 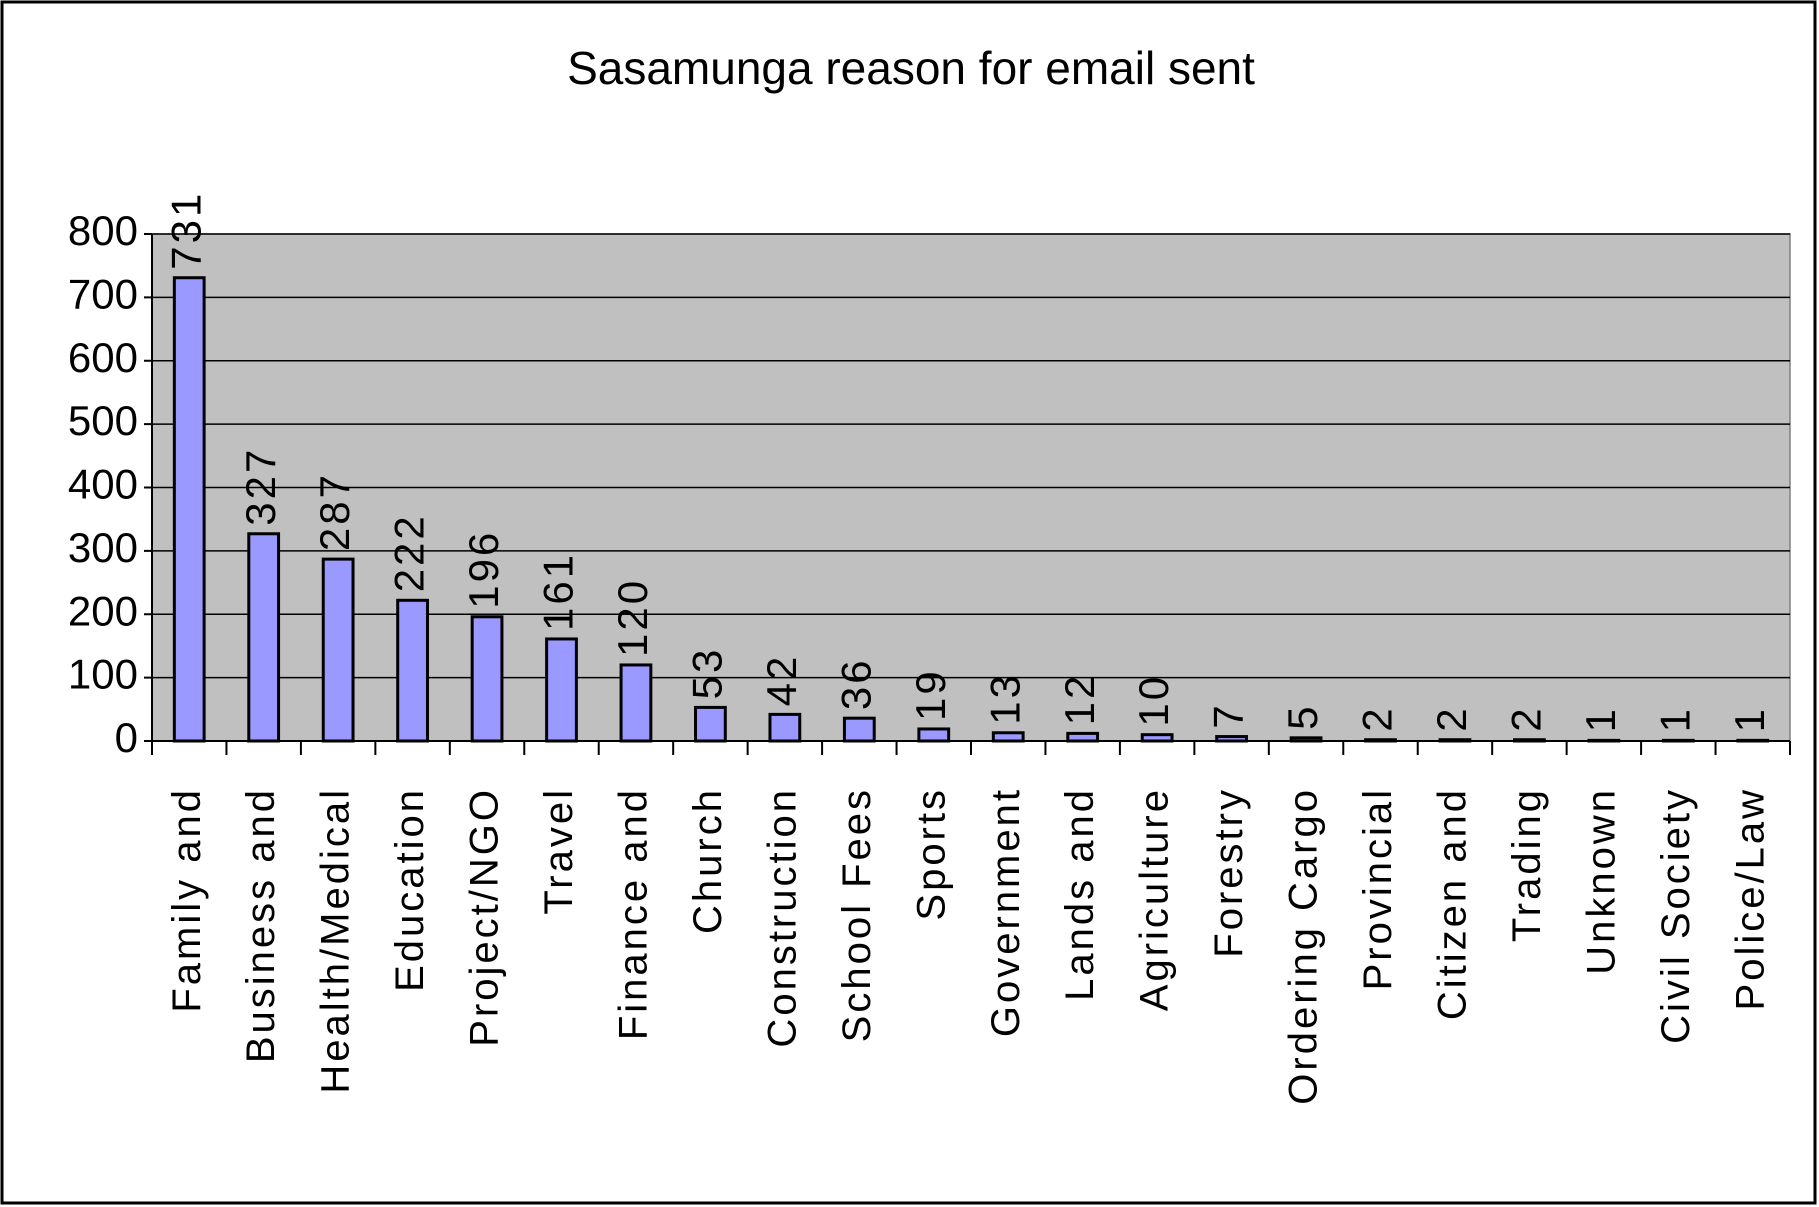 I want to click on value-label: 13, so click(x=1004, y=698).